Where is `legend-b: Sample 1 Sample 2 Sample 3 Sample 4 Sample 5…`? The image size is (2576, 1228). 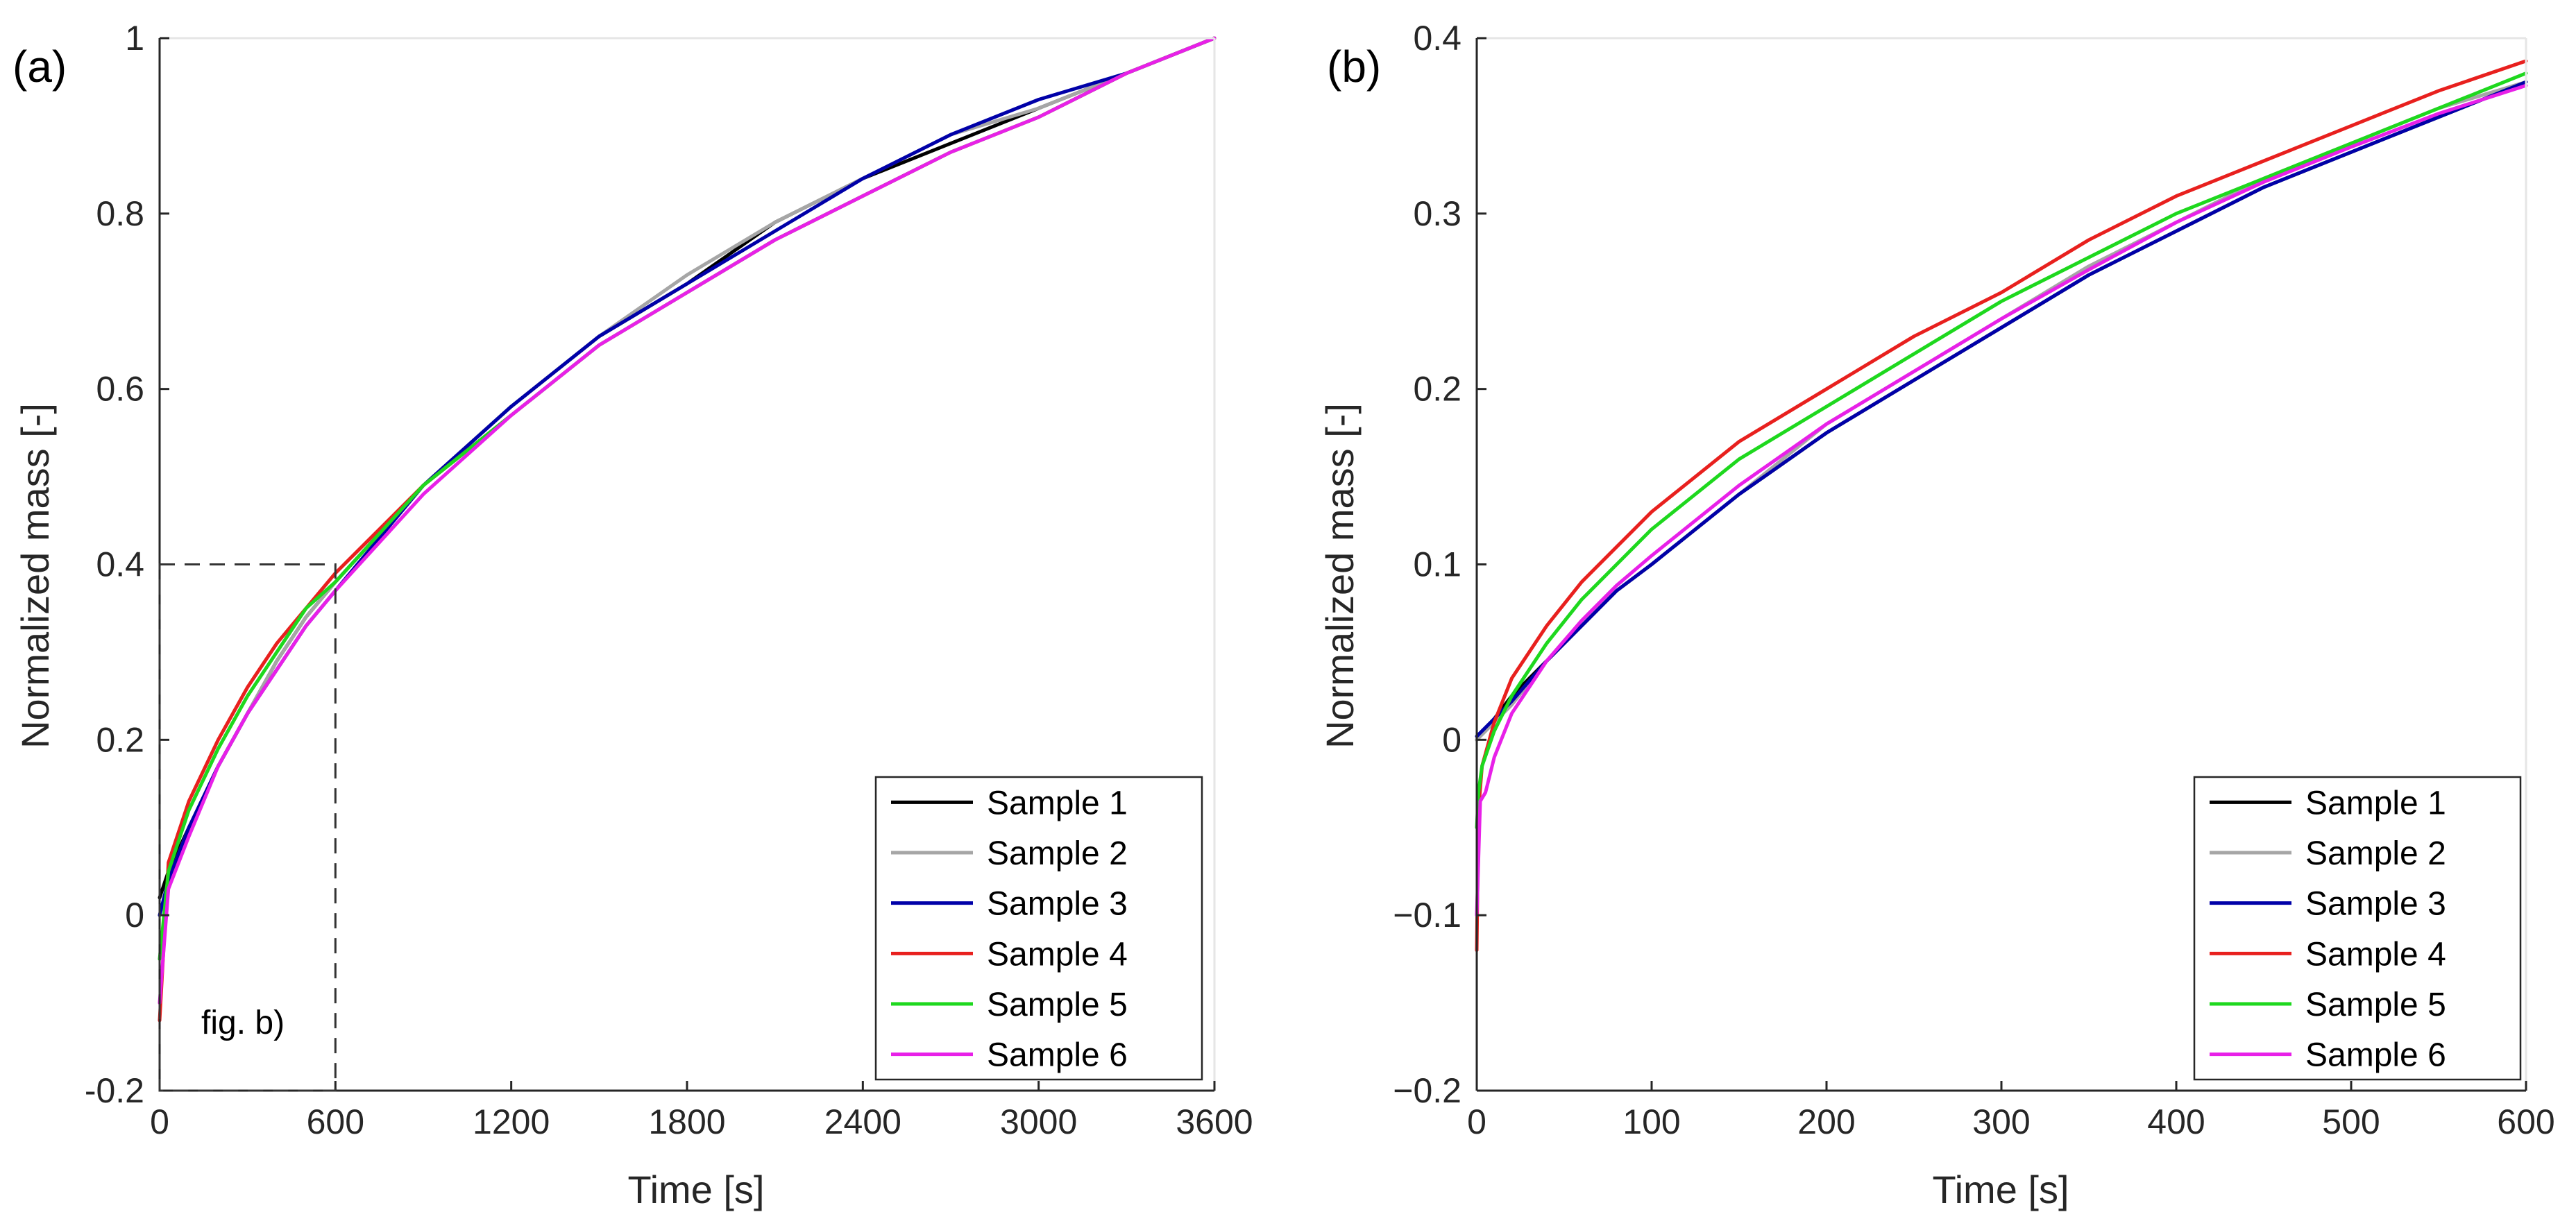
legend-b: Sample 1 Sample 2 Sample 3 Sample 4 Sample 5… is located at coordinates (2357, 928).